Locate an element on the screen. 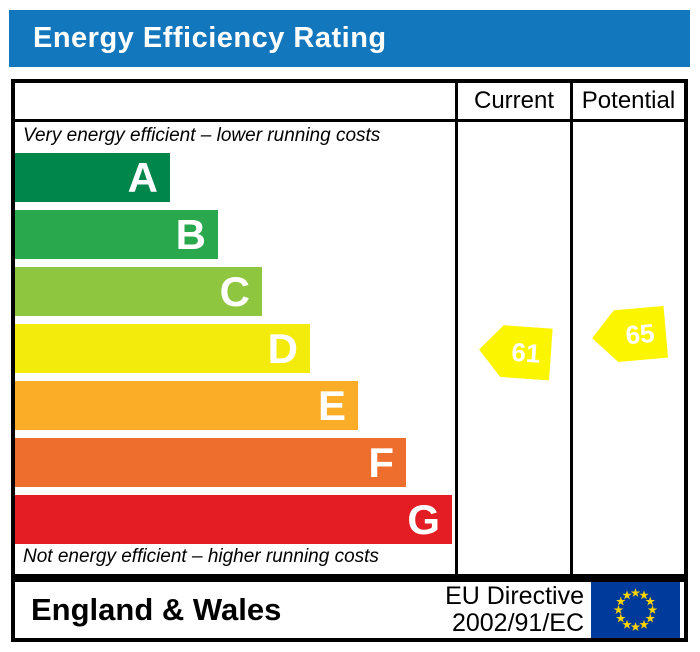  band-d: D is located at coordinates (162, 348).